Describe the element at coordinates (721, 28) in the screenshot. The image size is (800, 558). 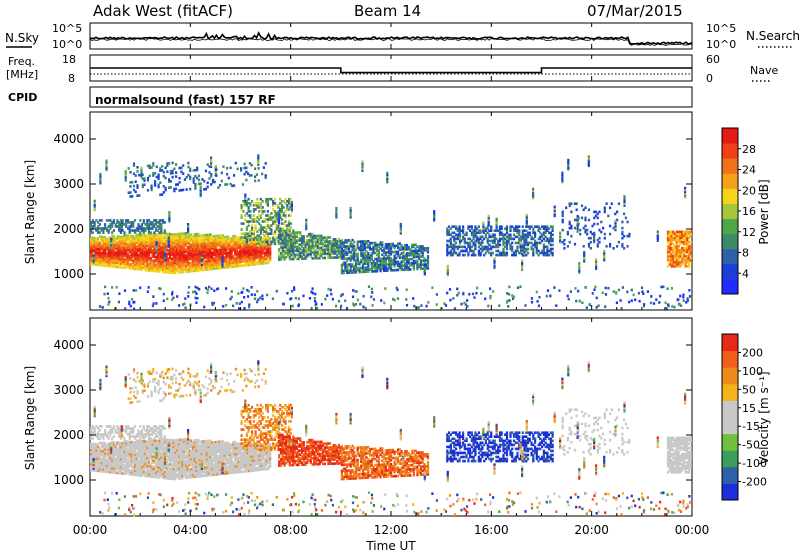
I see `nsearch-tick-high: 10^5` at that location.